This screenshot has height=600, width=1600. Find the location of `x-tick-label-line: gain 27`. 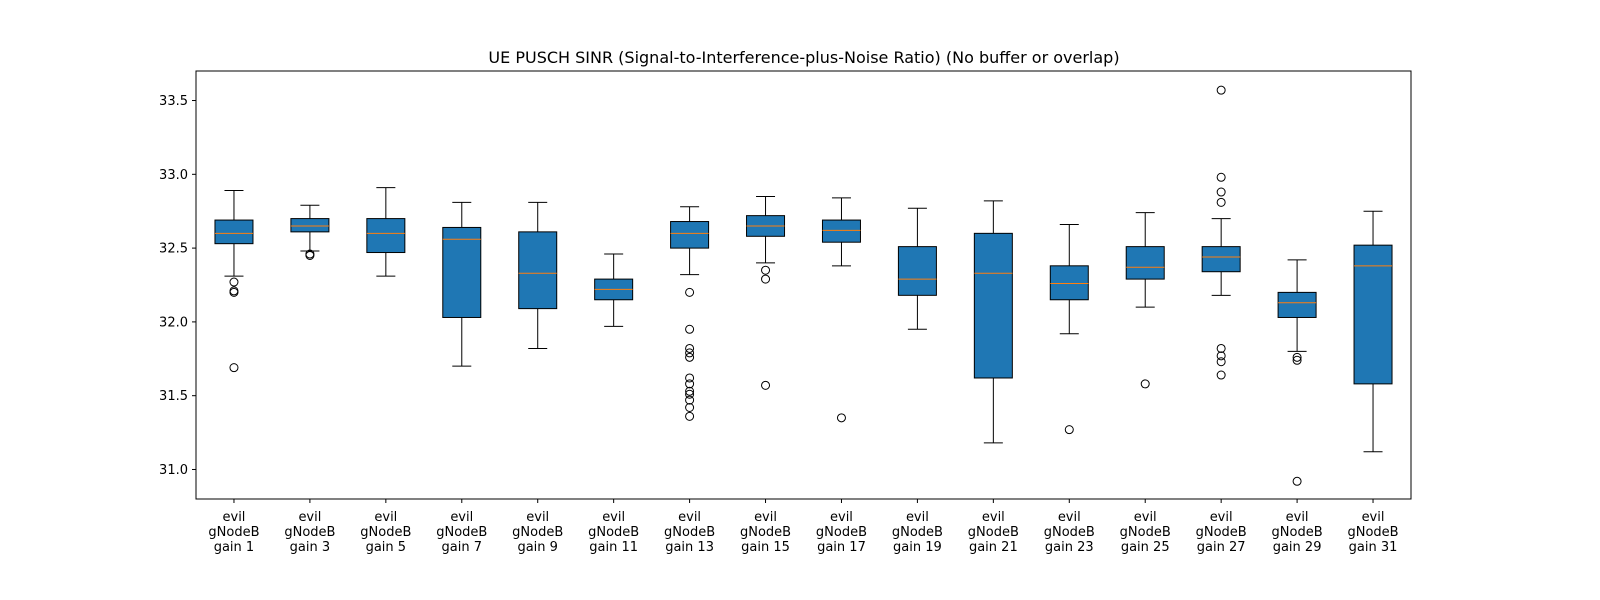

x-tick-label-line: gain 27 is located at coordinates (1221, 547).